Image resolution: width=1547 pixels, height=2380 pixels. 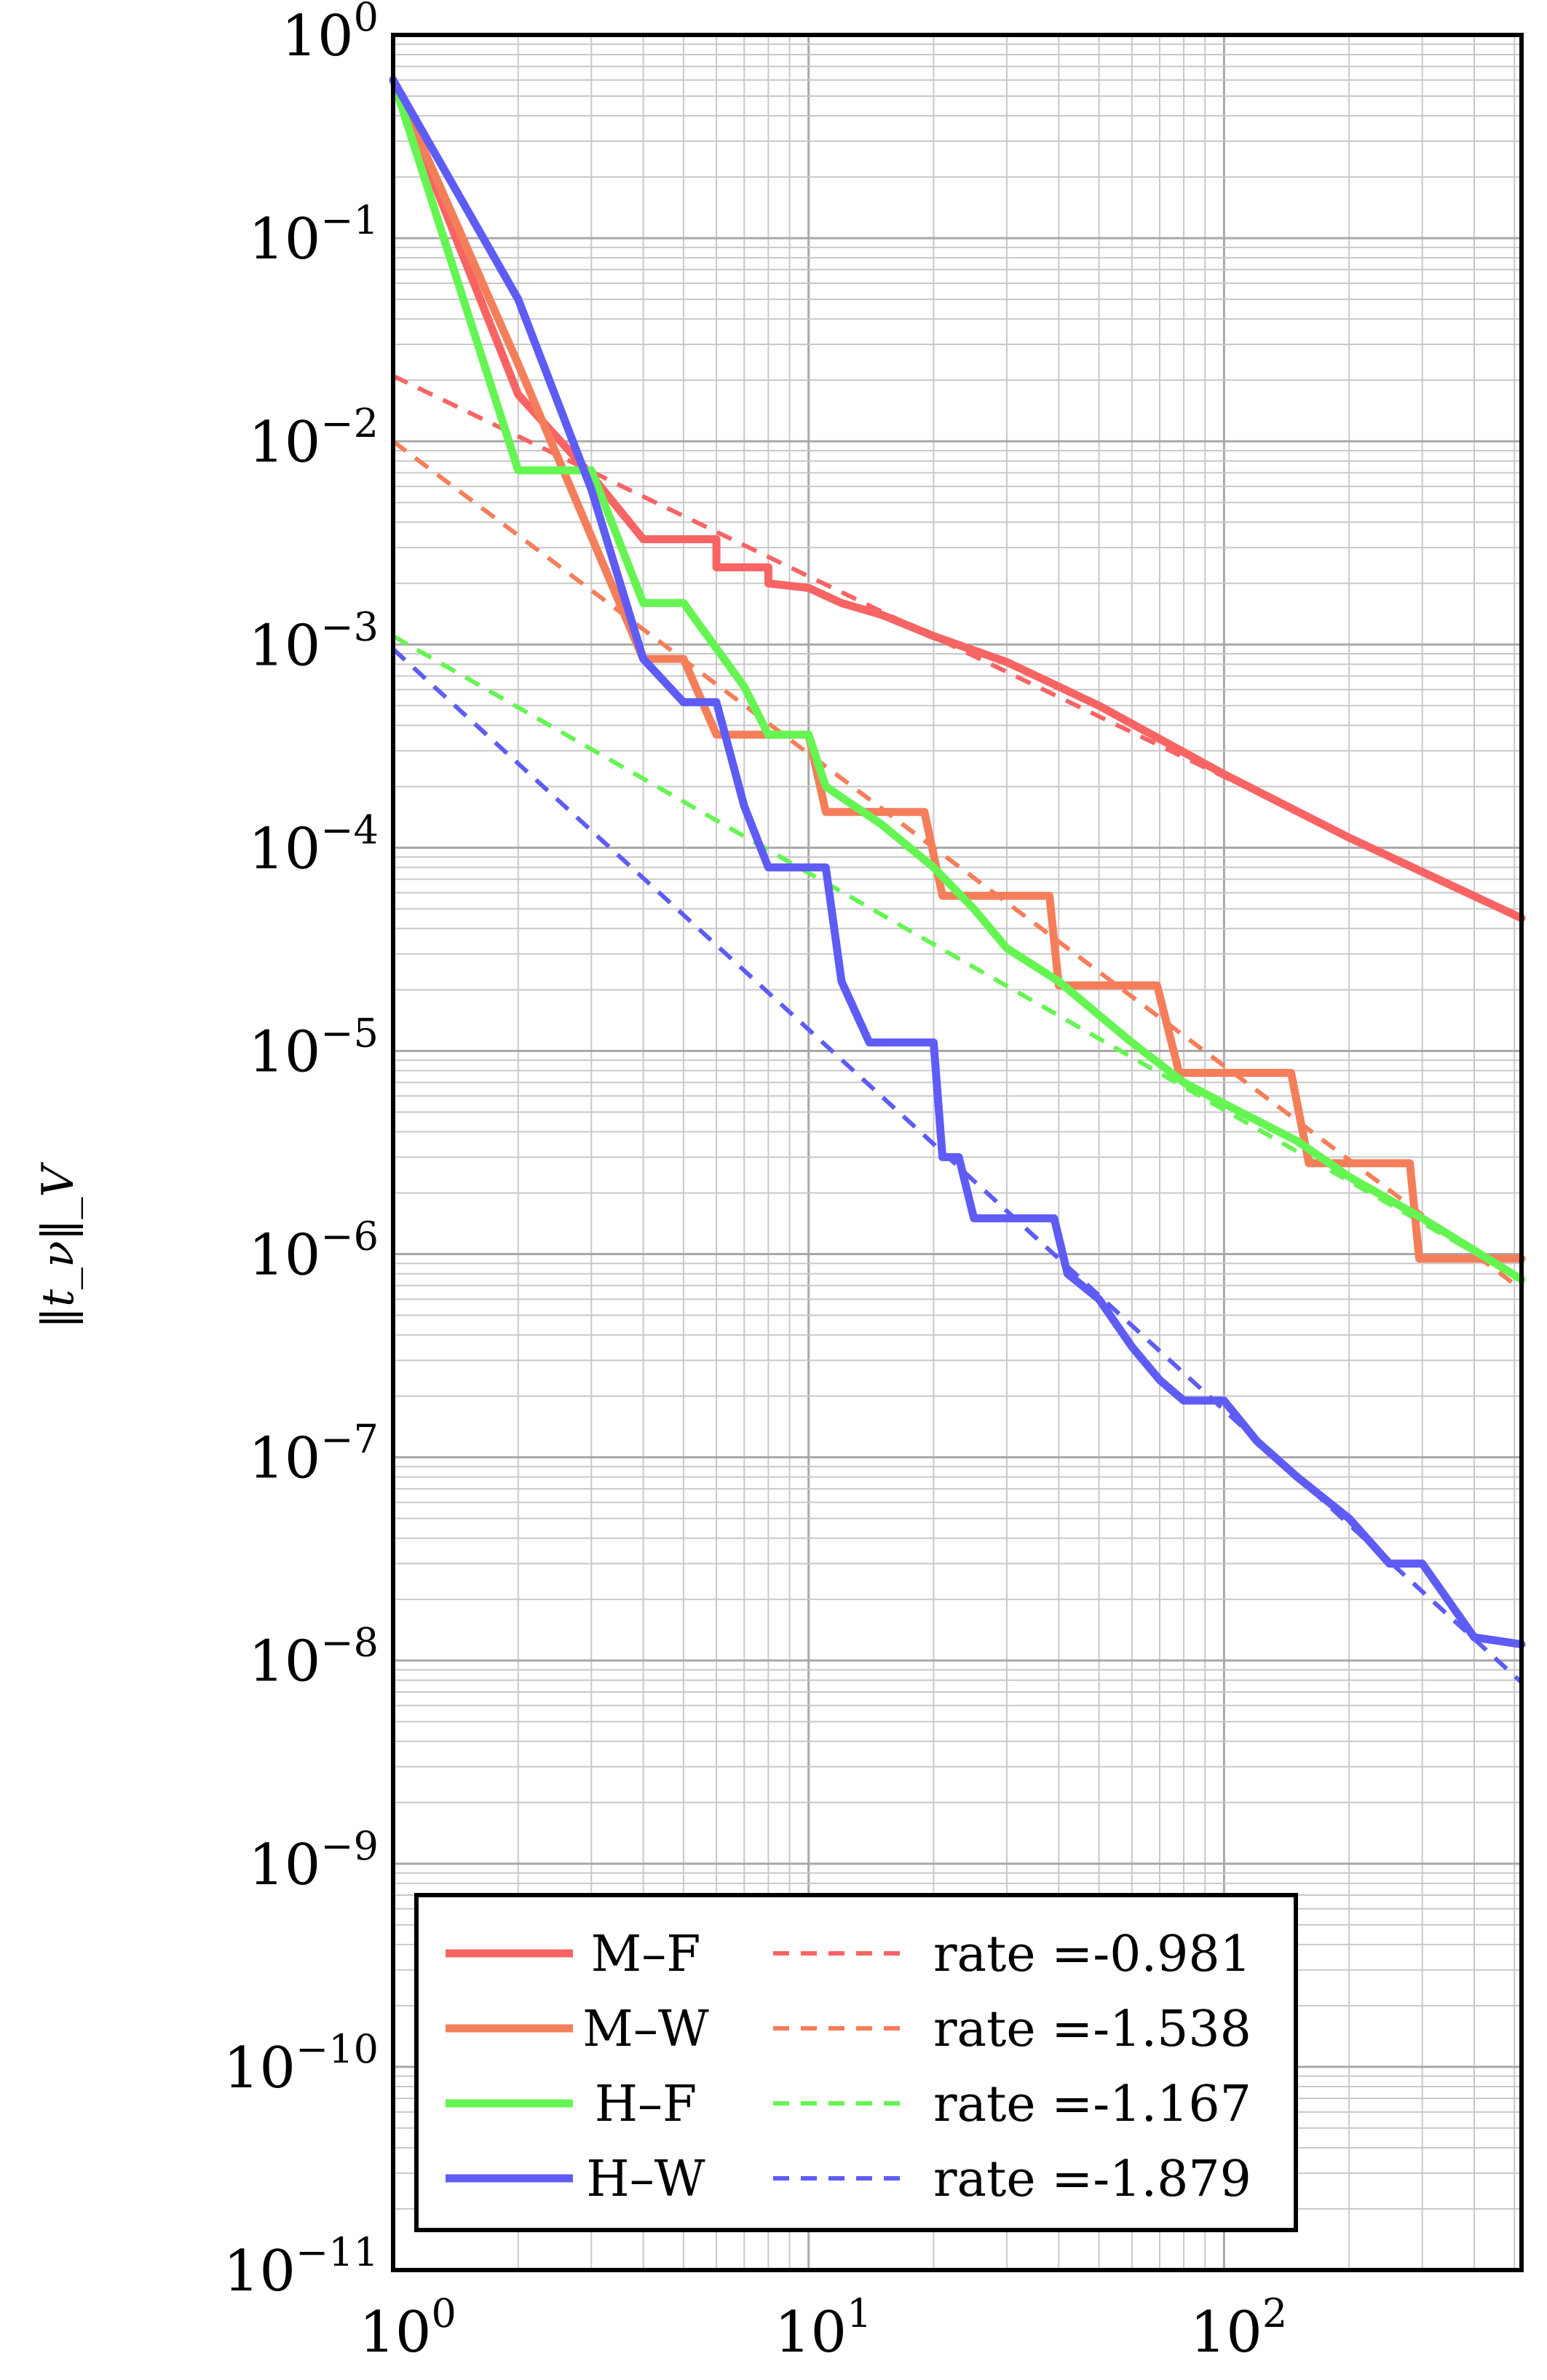 I want to click on y-tick-label: 10⁻¹¹, so click(x=301, y=2266).